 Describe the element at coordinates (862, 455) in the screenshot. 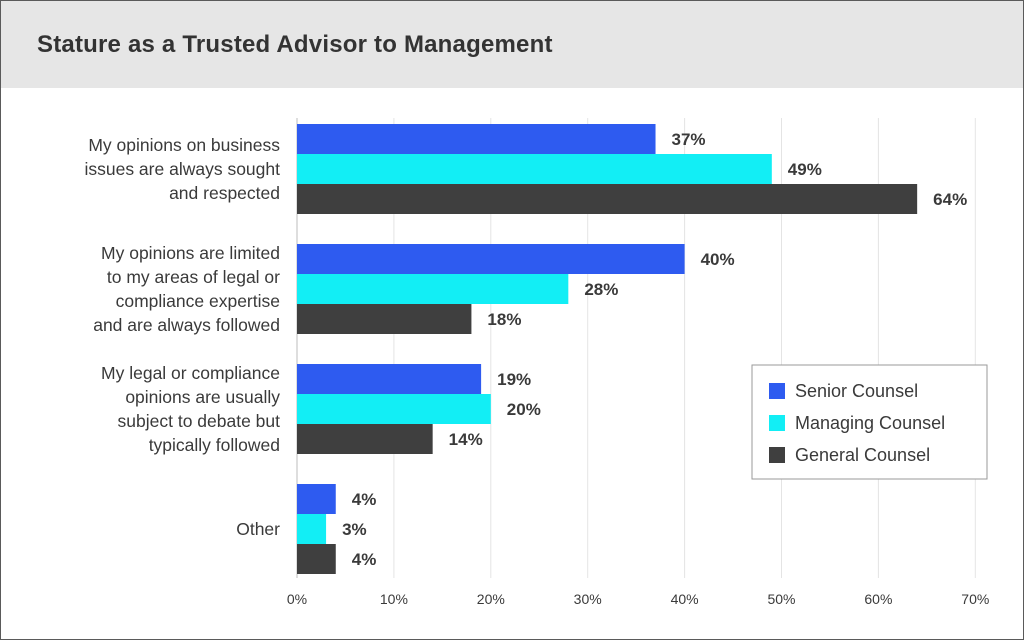

I see `legend-label: General Counsel` at that location.